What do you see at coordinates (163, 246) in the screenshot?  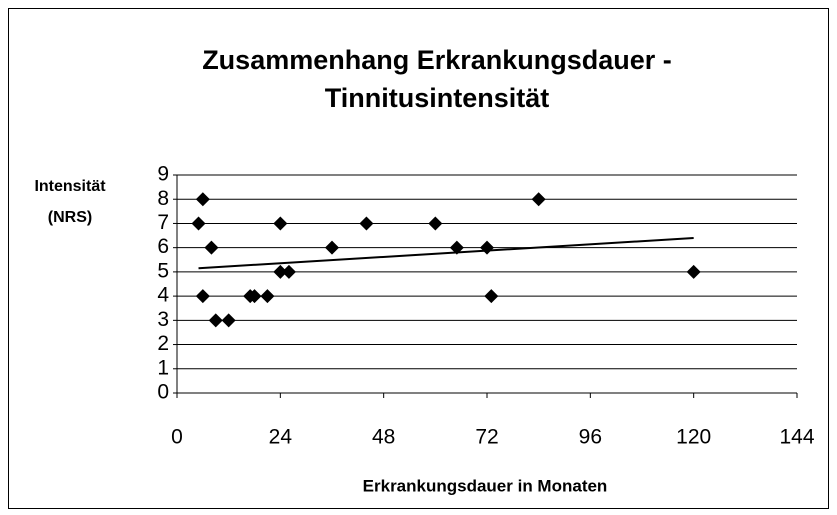 I see `y-tick-label: 6` at bounding box center [163, 246].